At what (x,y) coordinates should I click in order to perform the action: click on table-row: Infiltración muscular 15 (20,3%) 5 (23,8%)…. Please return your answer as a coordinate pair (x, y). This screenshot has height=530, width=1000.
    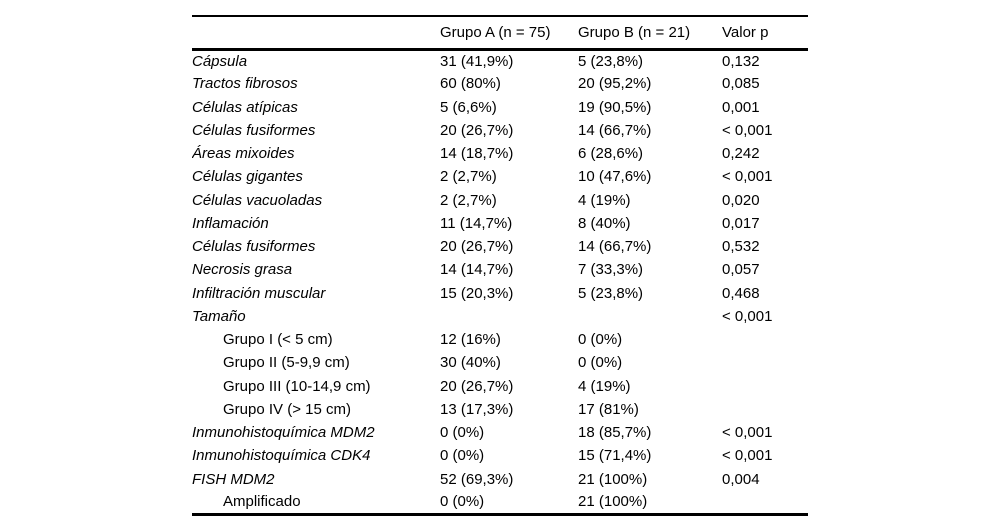
    Looking at the image, I should click on (500, 293).